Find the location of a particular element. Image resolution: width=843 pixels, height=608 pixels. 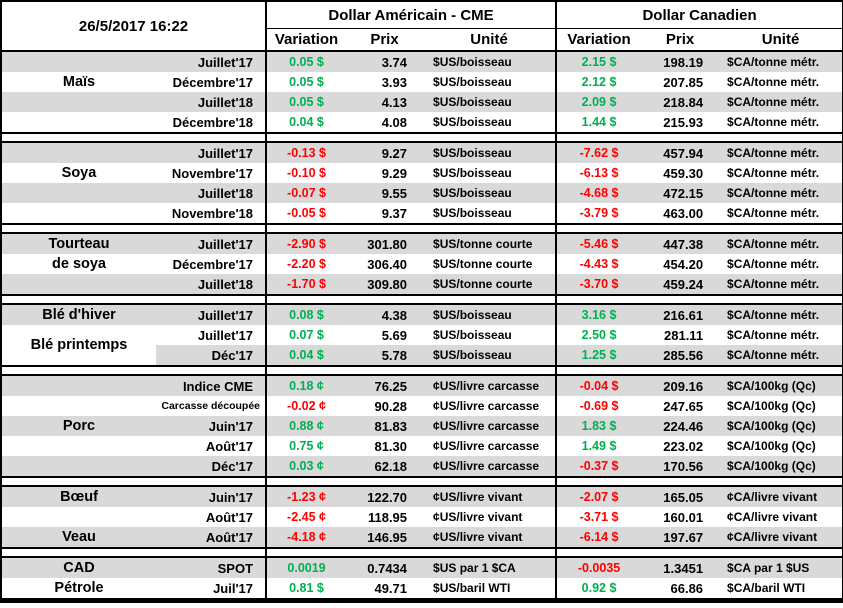

cell-price-us: 146.95 is located at coordinates (385, 537).